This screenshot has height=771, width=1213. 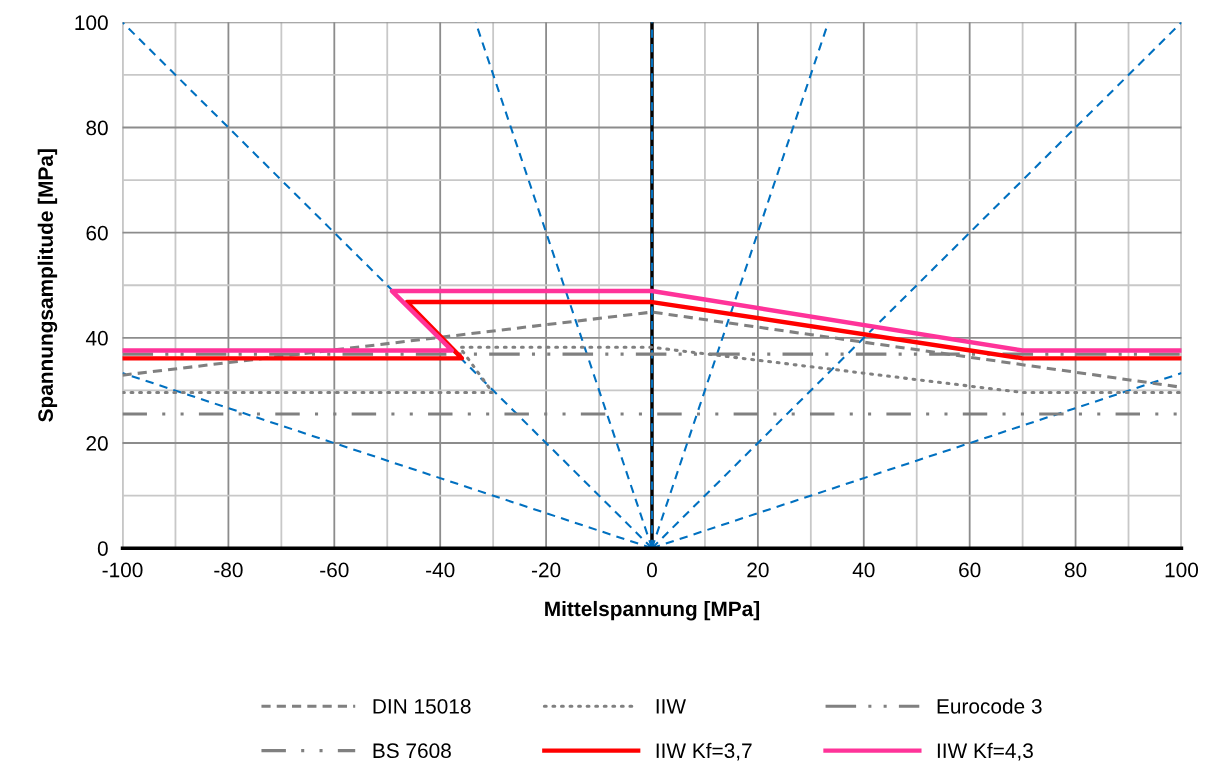 I want to click on x-tick-label: 20, so click(x=758, y=570).